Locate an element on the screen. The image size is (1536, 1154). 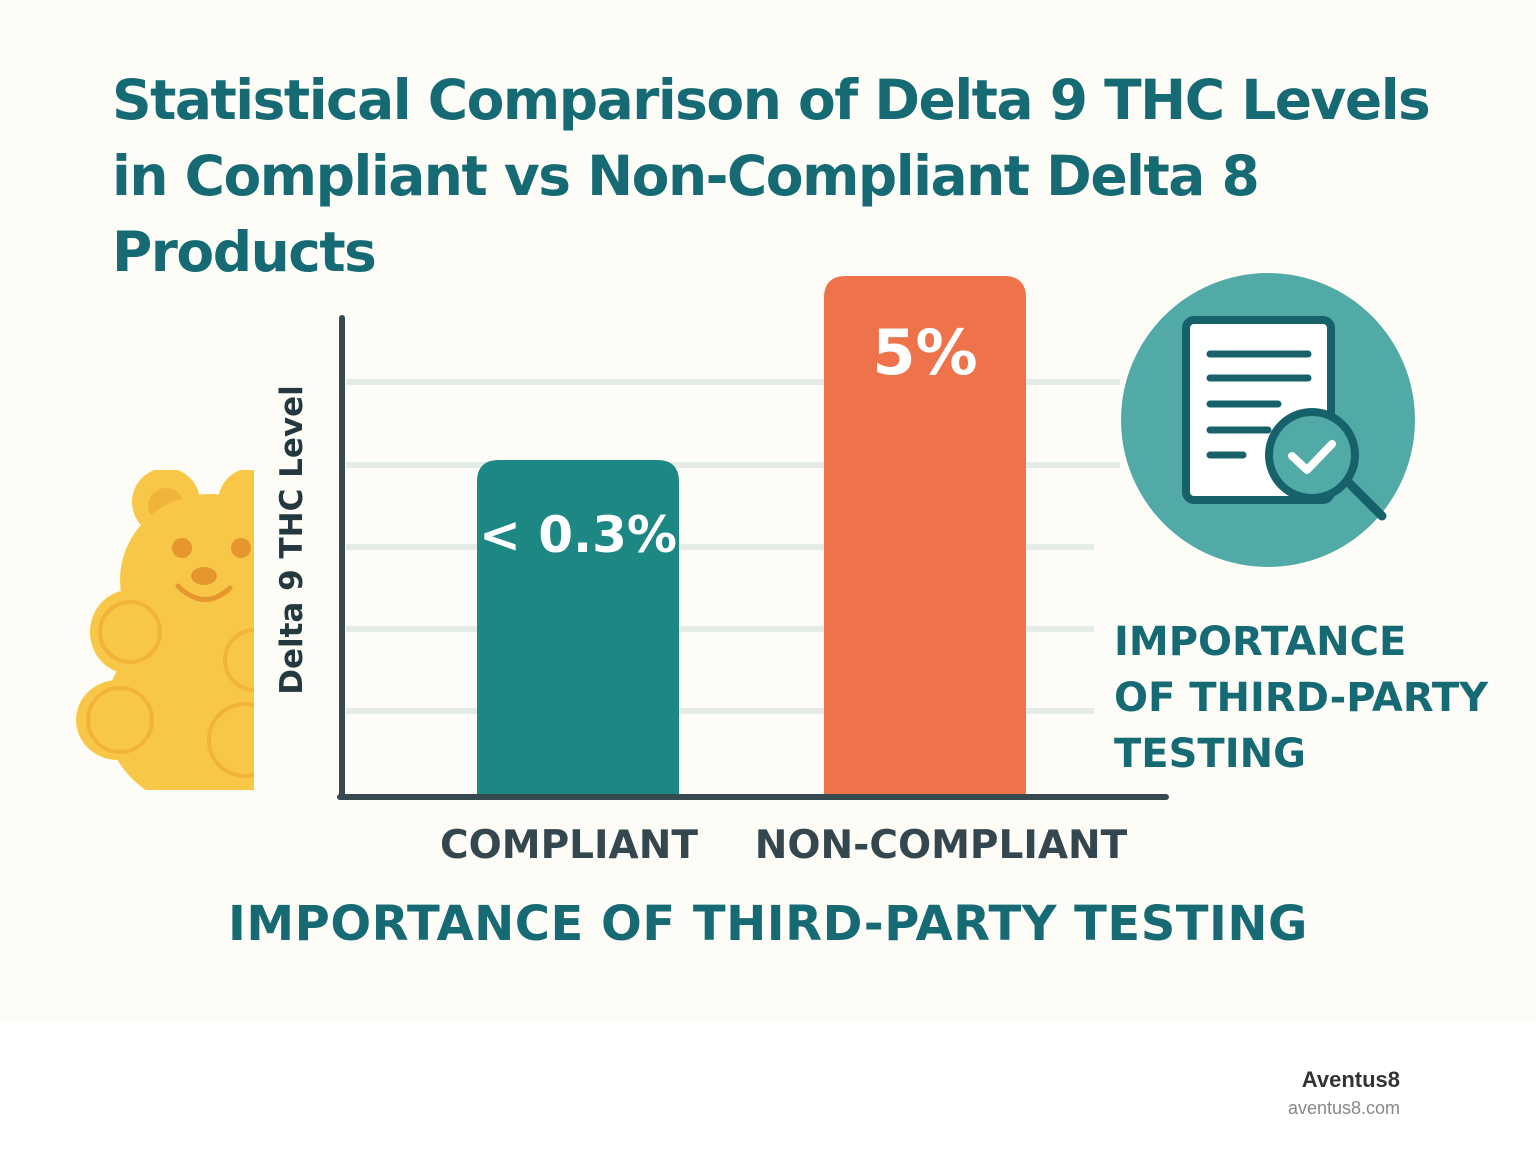
title-line-2: in Compliant vs Non-Compliant Delta 8 is located at coordinates (686, 176).